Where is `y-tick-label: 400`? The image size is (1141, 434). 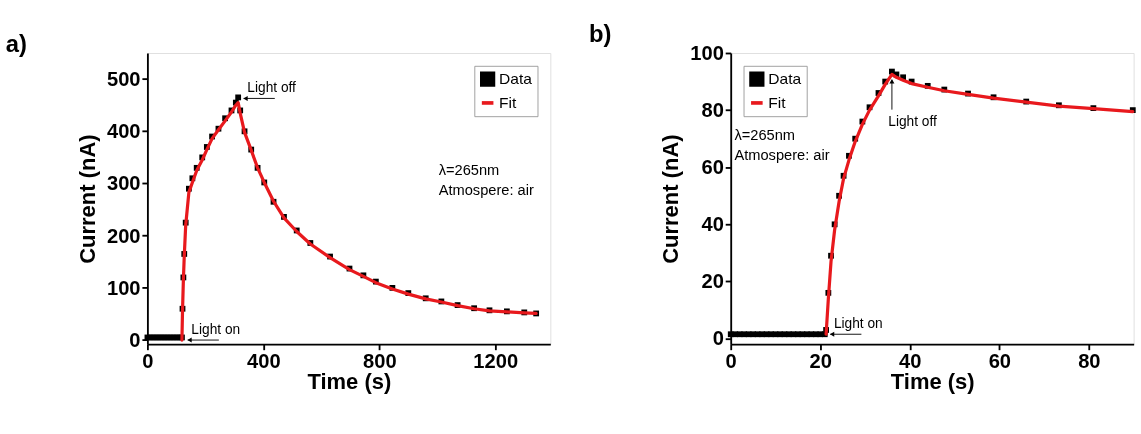
y-tick-label: 400 is located at coordinates (123, 131).